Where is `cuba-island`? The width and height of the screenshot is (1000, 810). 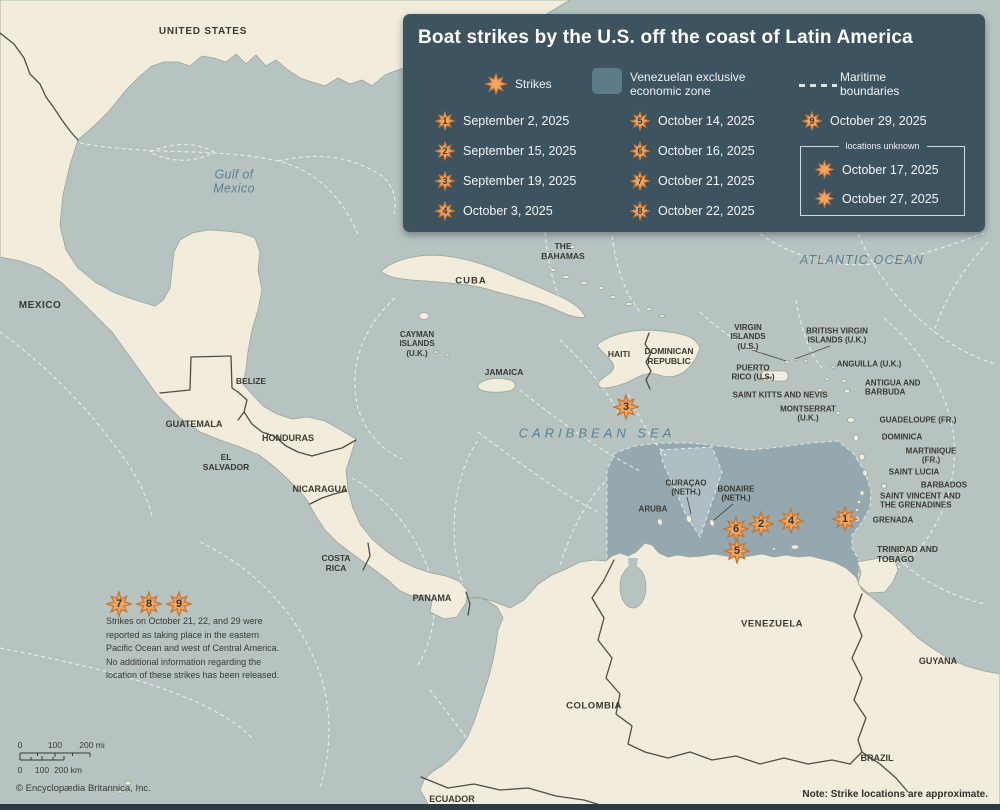
cuba-island is located at coordinates (483, 286).